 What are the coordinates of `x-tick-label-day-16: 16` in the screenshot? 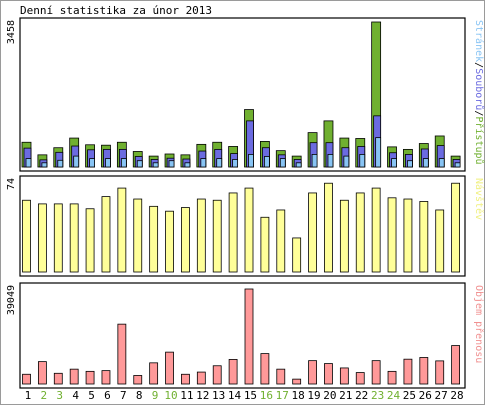 It's located at (266, 395).